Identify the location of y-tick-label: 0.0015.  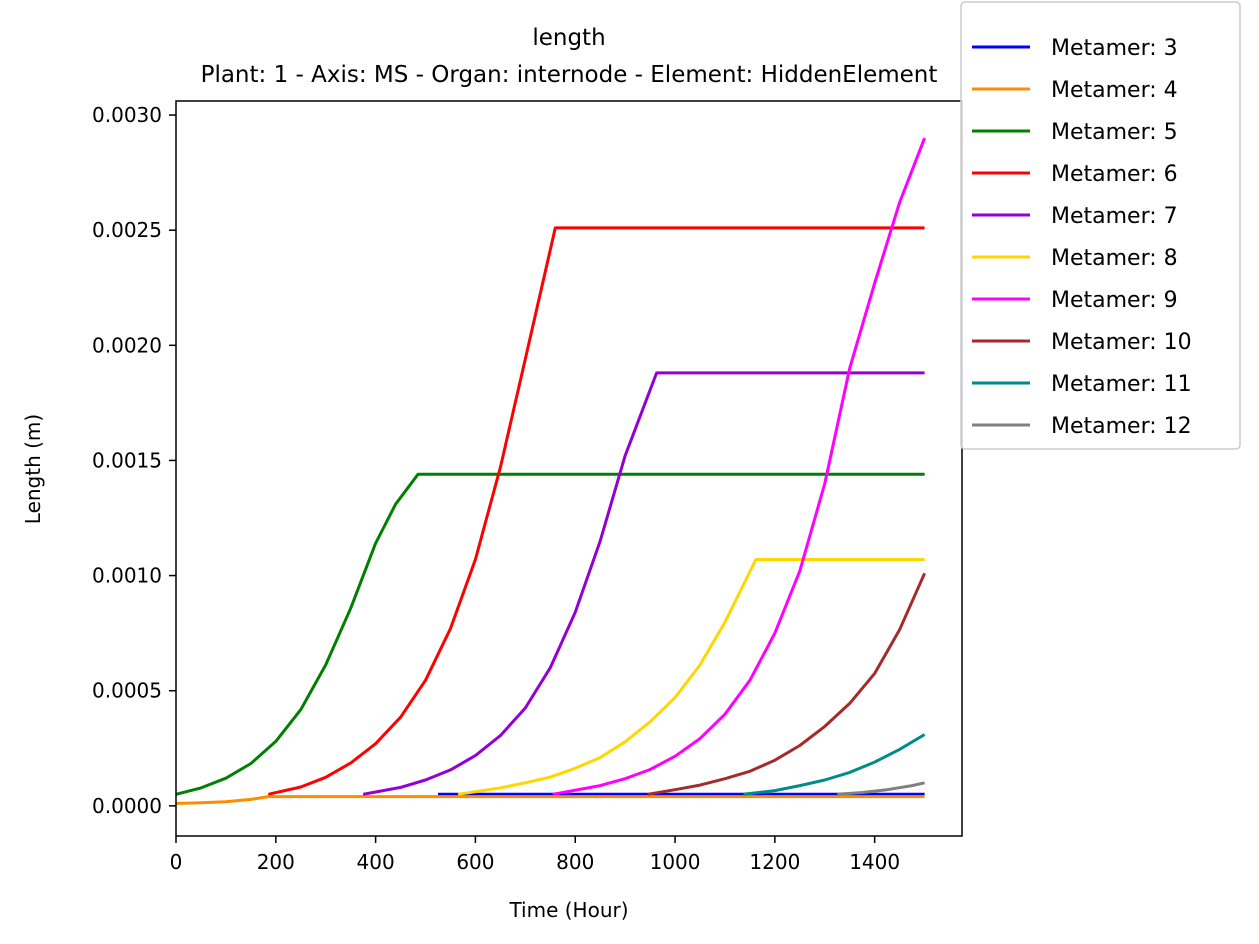
(127, 460).